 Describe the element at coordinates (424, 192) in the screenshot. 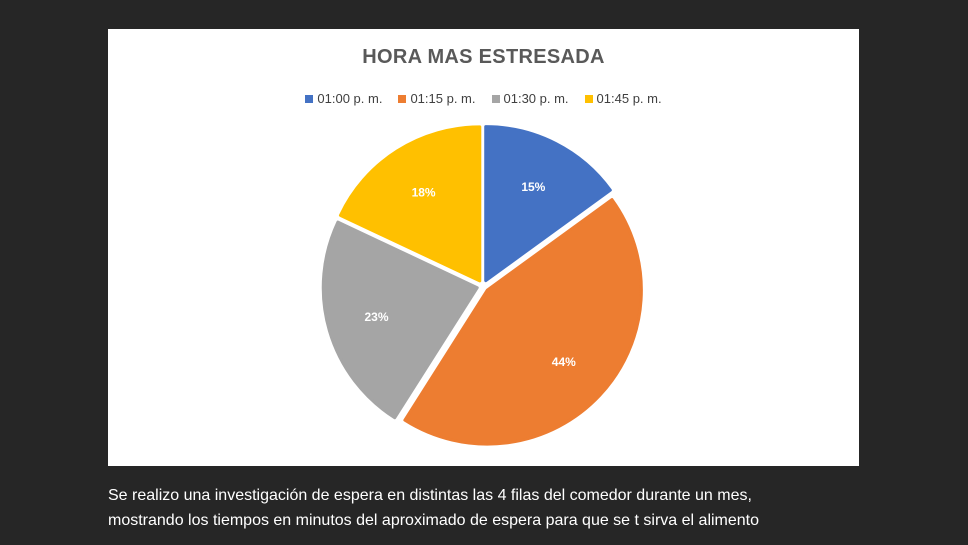

I see `data-label: 18%` at that location.